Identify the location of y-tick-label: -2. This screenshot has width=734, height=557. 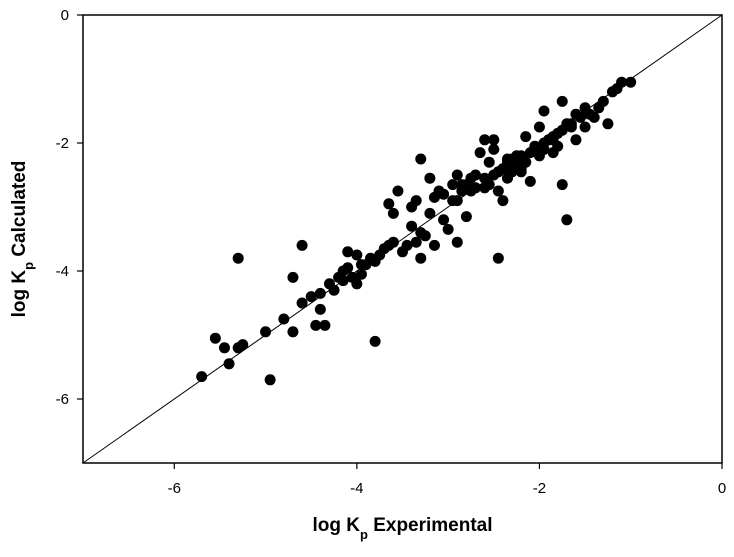
(62, 143).